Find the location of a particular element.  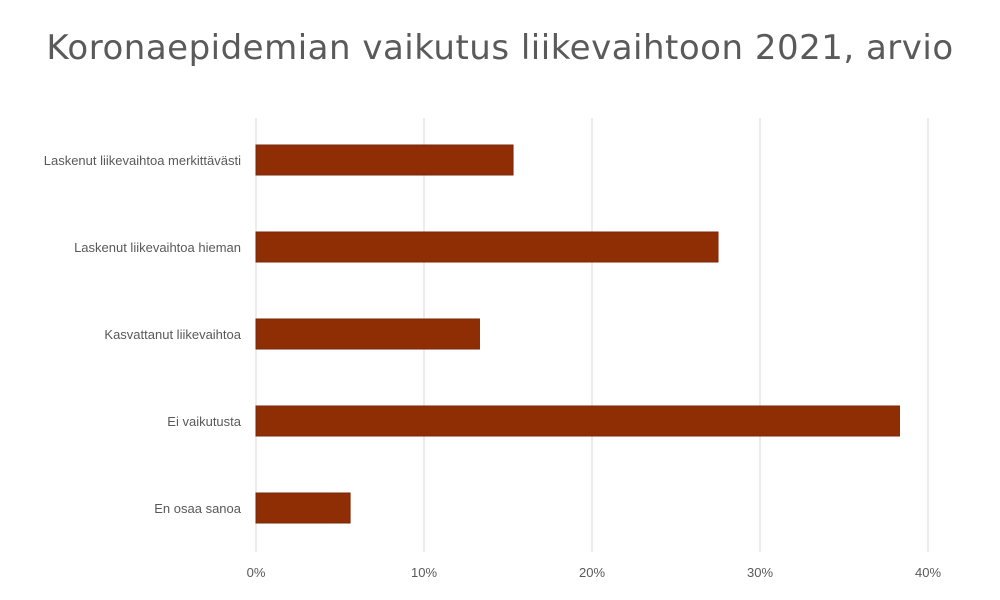

category-label: Laskenut liikevaihtoa merkittävästi is located at coordinates (142, 160).